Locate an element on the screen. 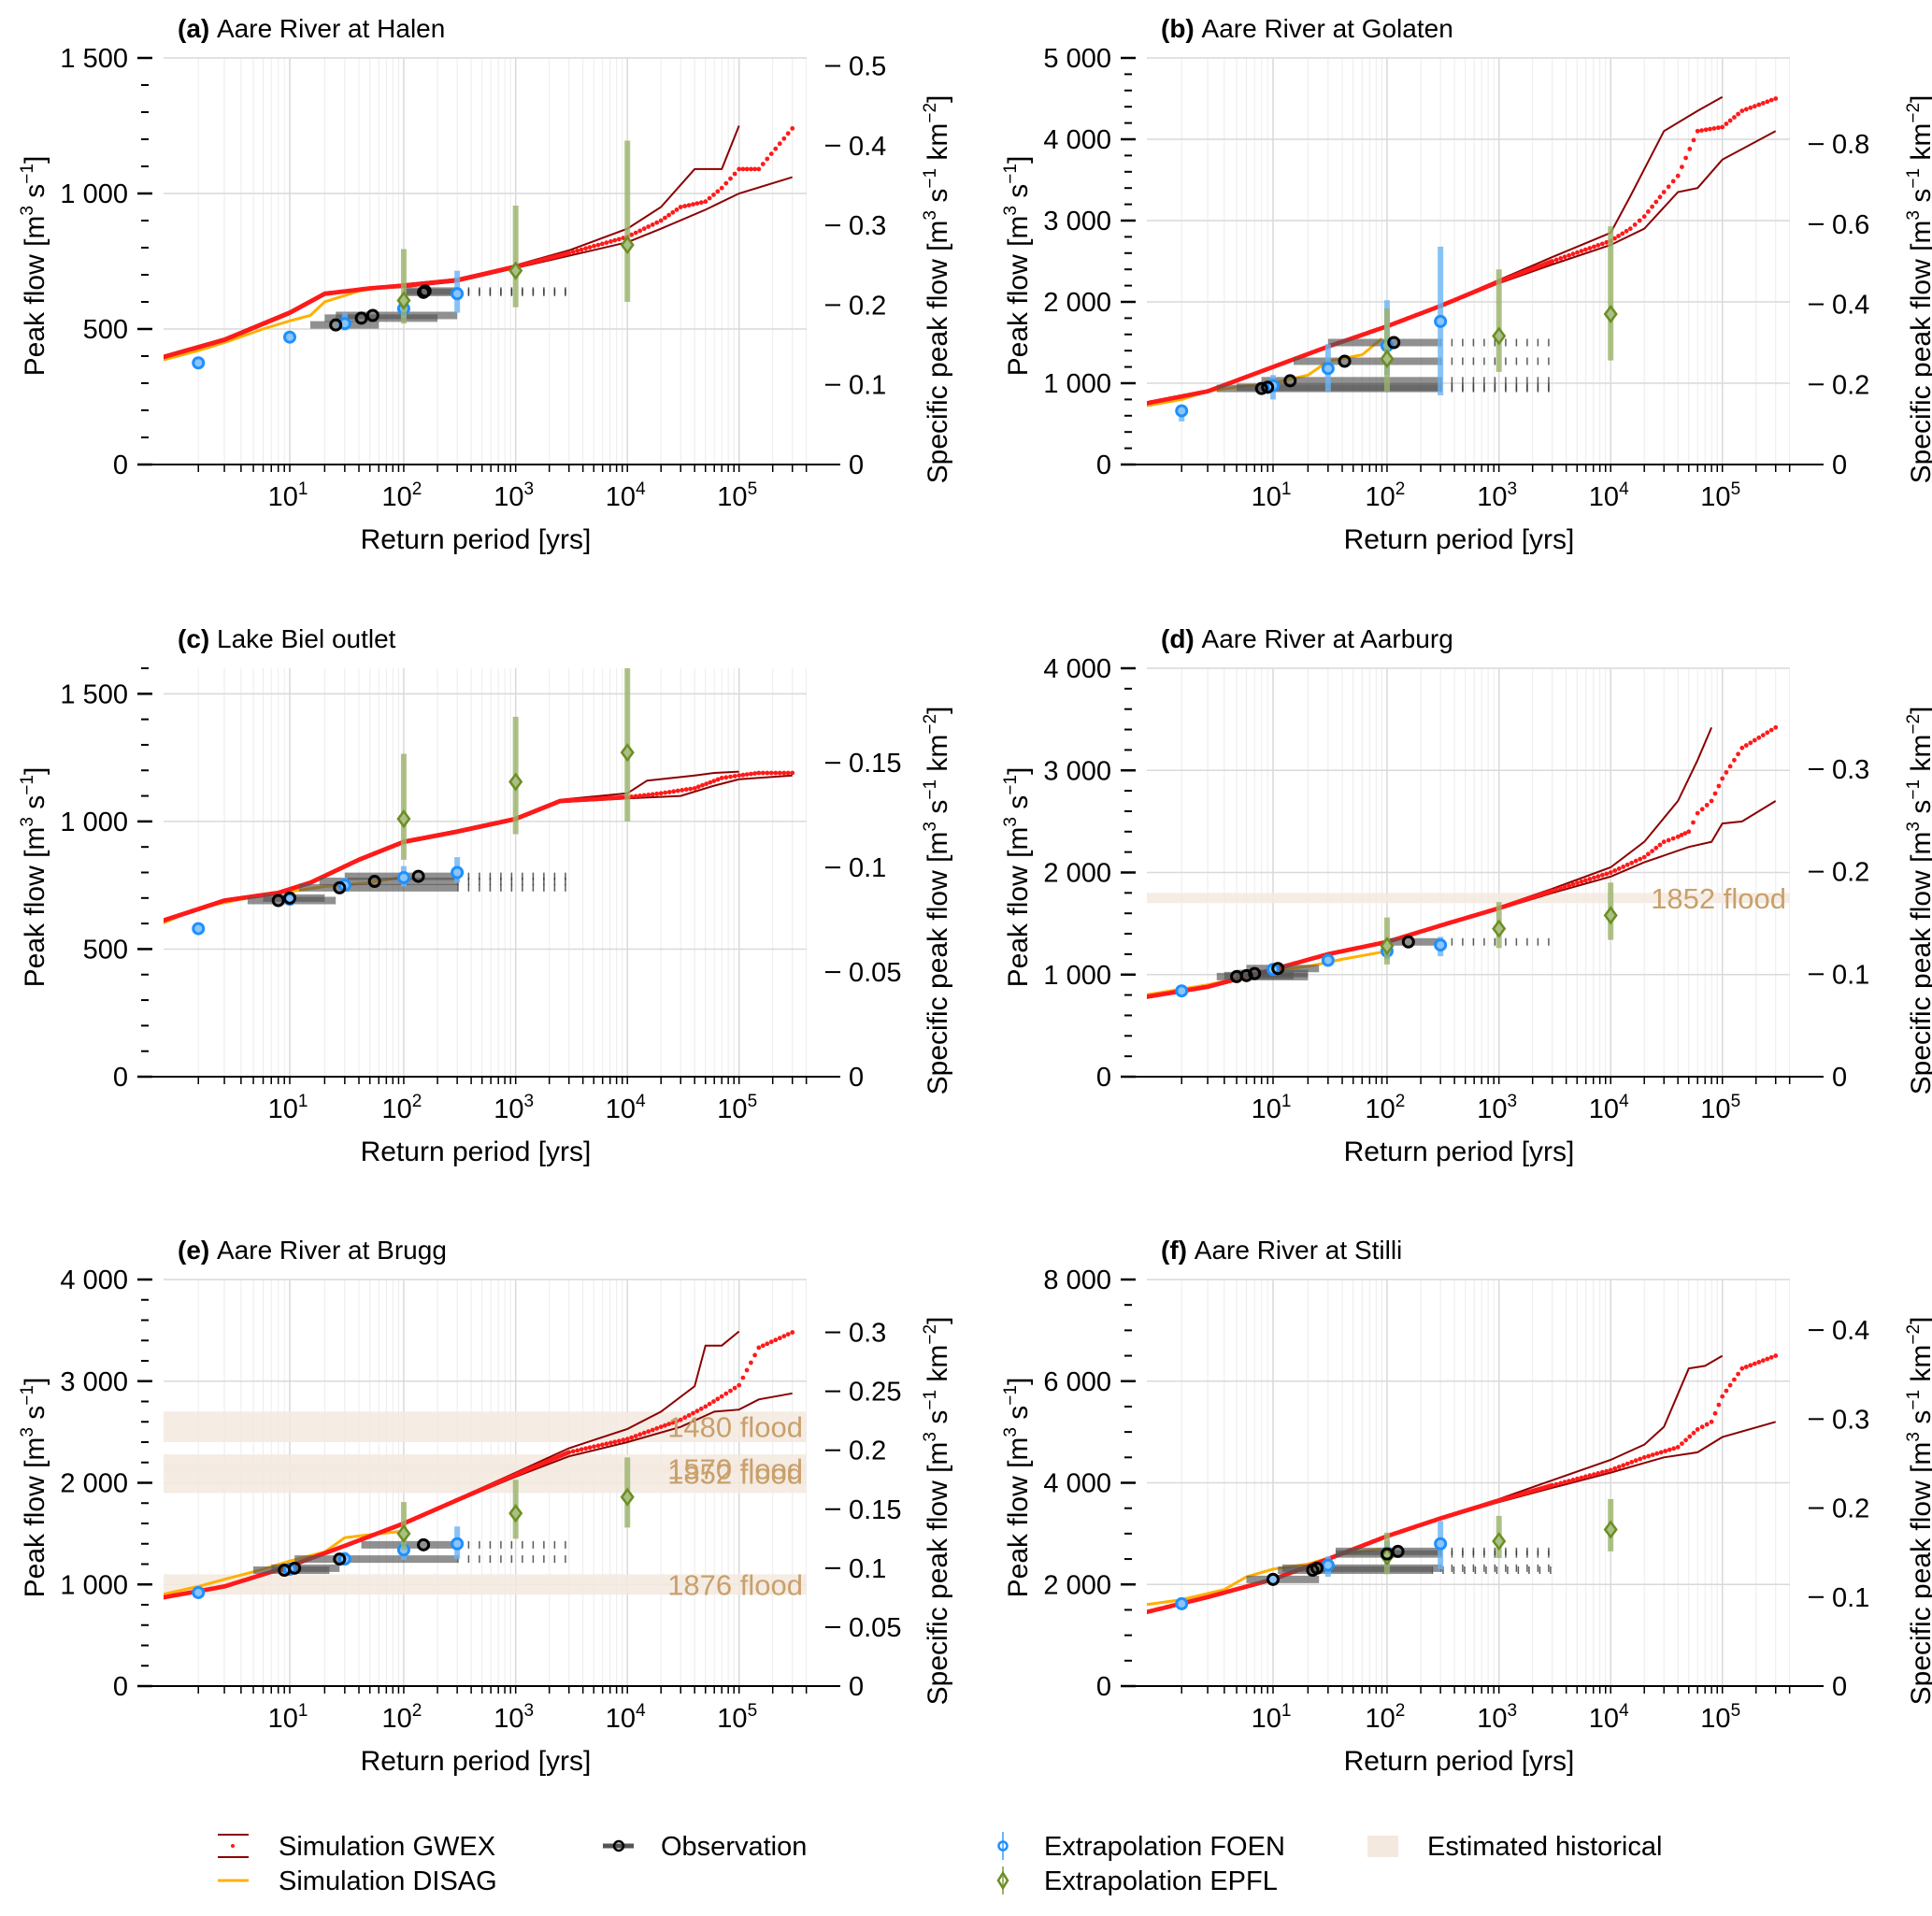 The image size is (1932, 1916). y-tick-label: 1 000 is located at coordinates (94, 823).